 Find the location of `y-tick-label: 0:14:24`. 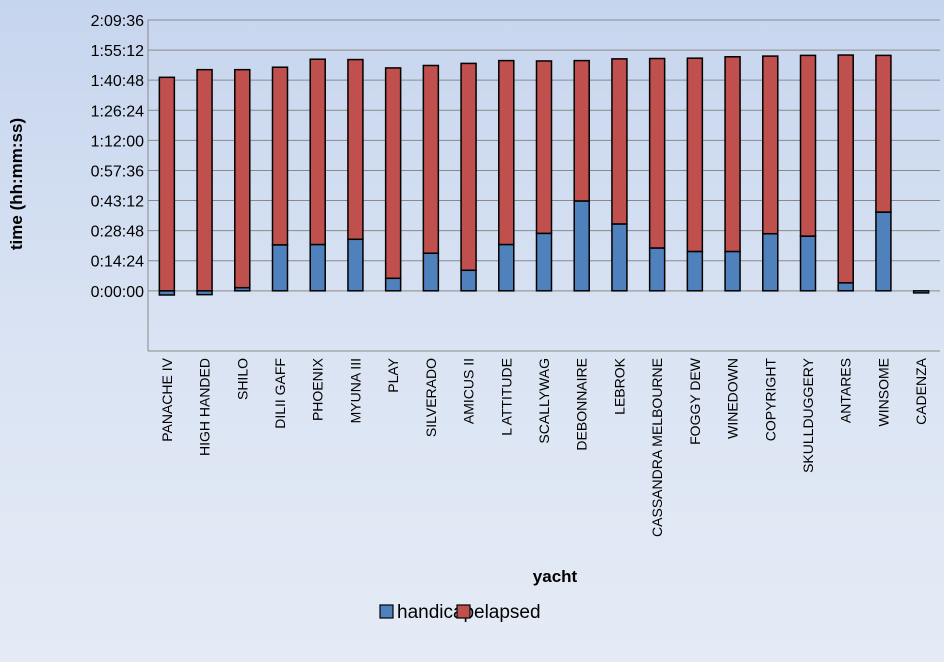

y-tick-label: 0:14:24 is located at coordinates (117, 262).